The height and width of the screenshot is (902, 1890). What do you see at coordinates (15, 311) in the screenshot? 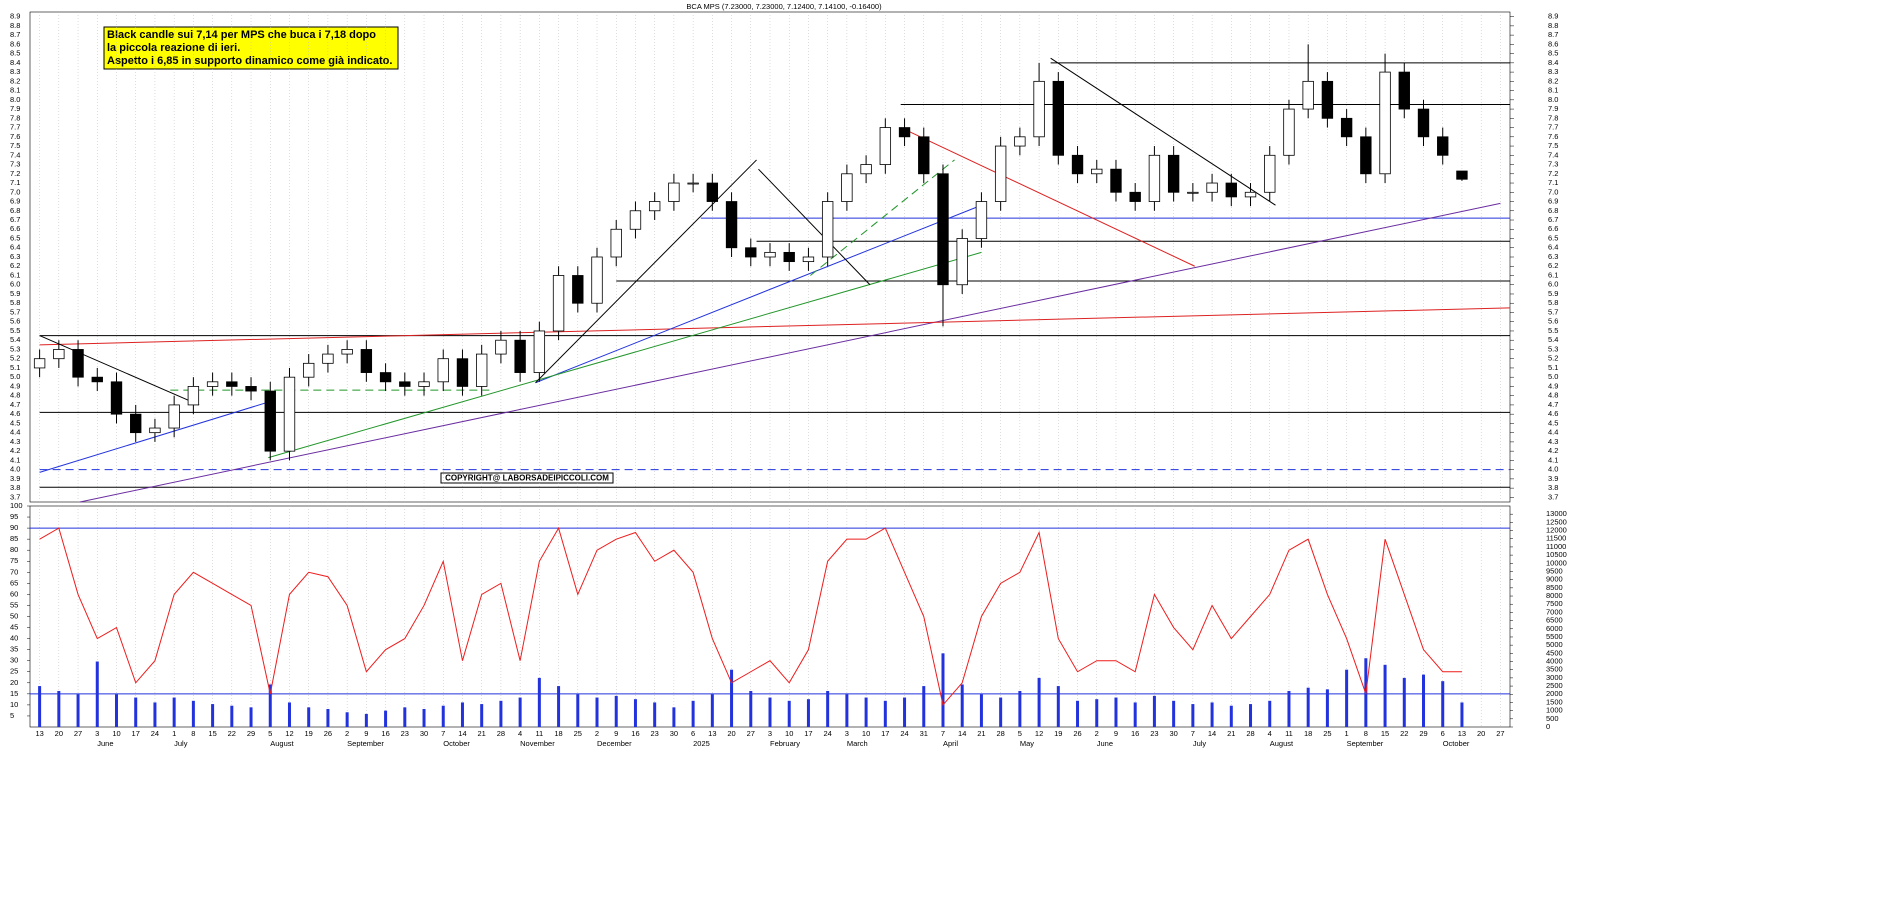
I see `y-tick-label: 5.7` at bounding box center [15, 311].